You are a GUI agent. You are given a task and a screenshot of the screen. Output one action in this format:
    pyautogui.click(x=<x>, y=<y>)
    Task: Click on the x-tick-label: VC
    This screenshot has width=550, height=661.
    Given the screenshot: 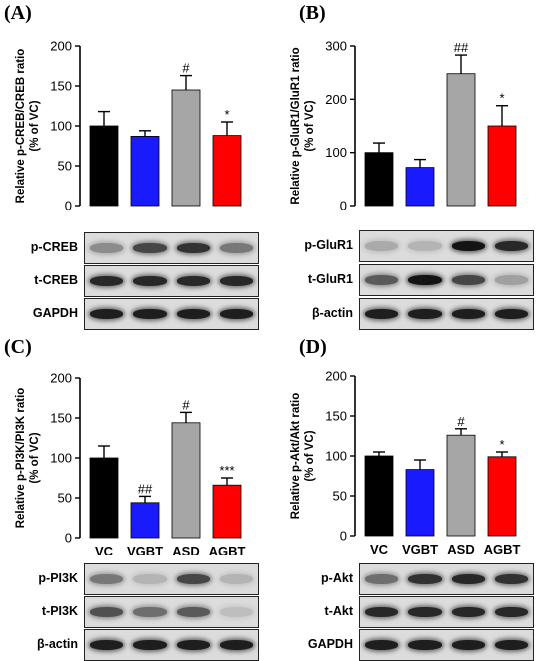 What is the action you would take?
    pyautogui.click(x=379, y=548)
    